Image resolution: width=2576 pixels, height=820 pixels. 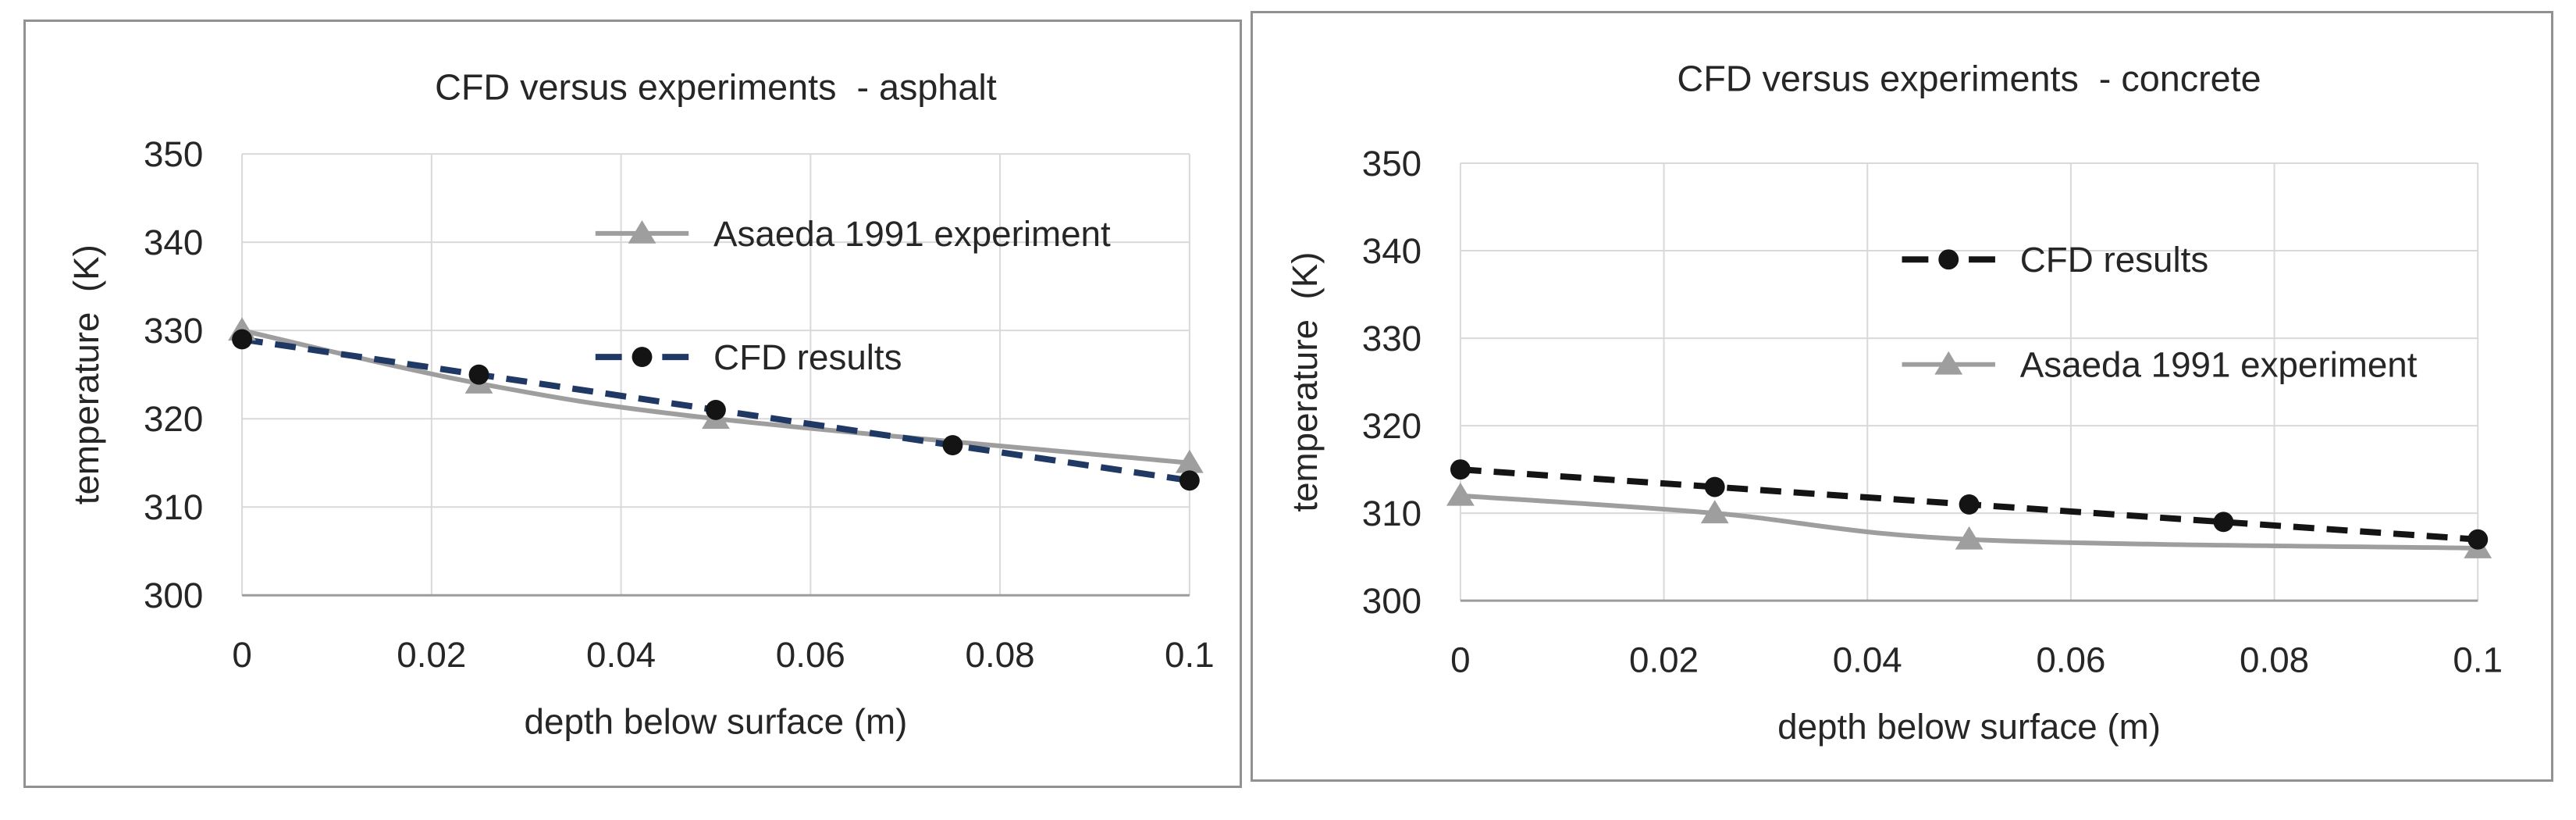 What do you see at coordinates (716, 86) in the screenshot?
I see `chart-title: CFD versus experiments - asphalt` at bounding box center [716, 86].